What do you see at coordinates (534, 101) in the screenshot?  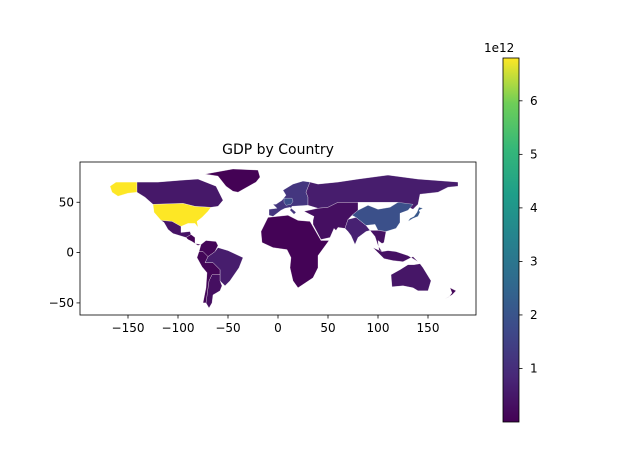 I see `colorbar-tick-label: 6` at bounding box center [534, 101].